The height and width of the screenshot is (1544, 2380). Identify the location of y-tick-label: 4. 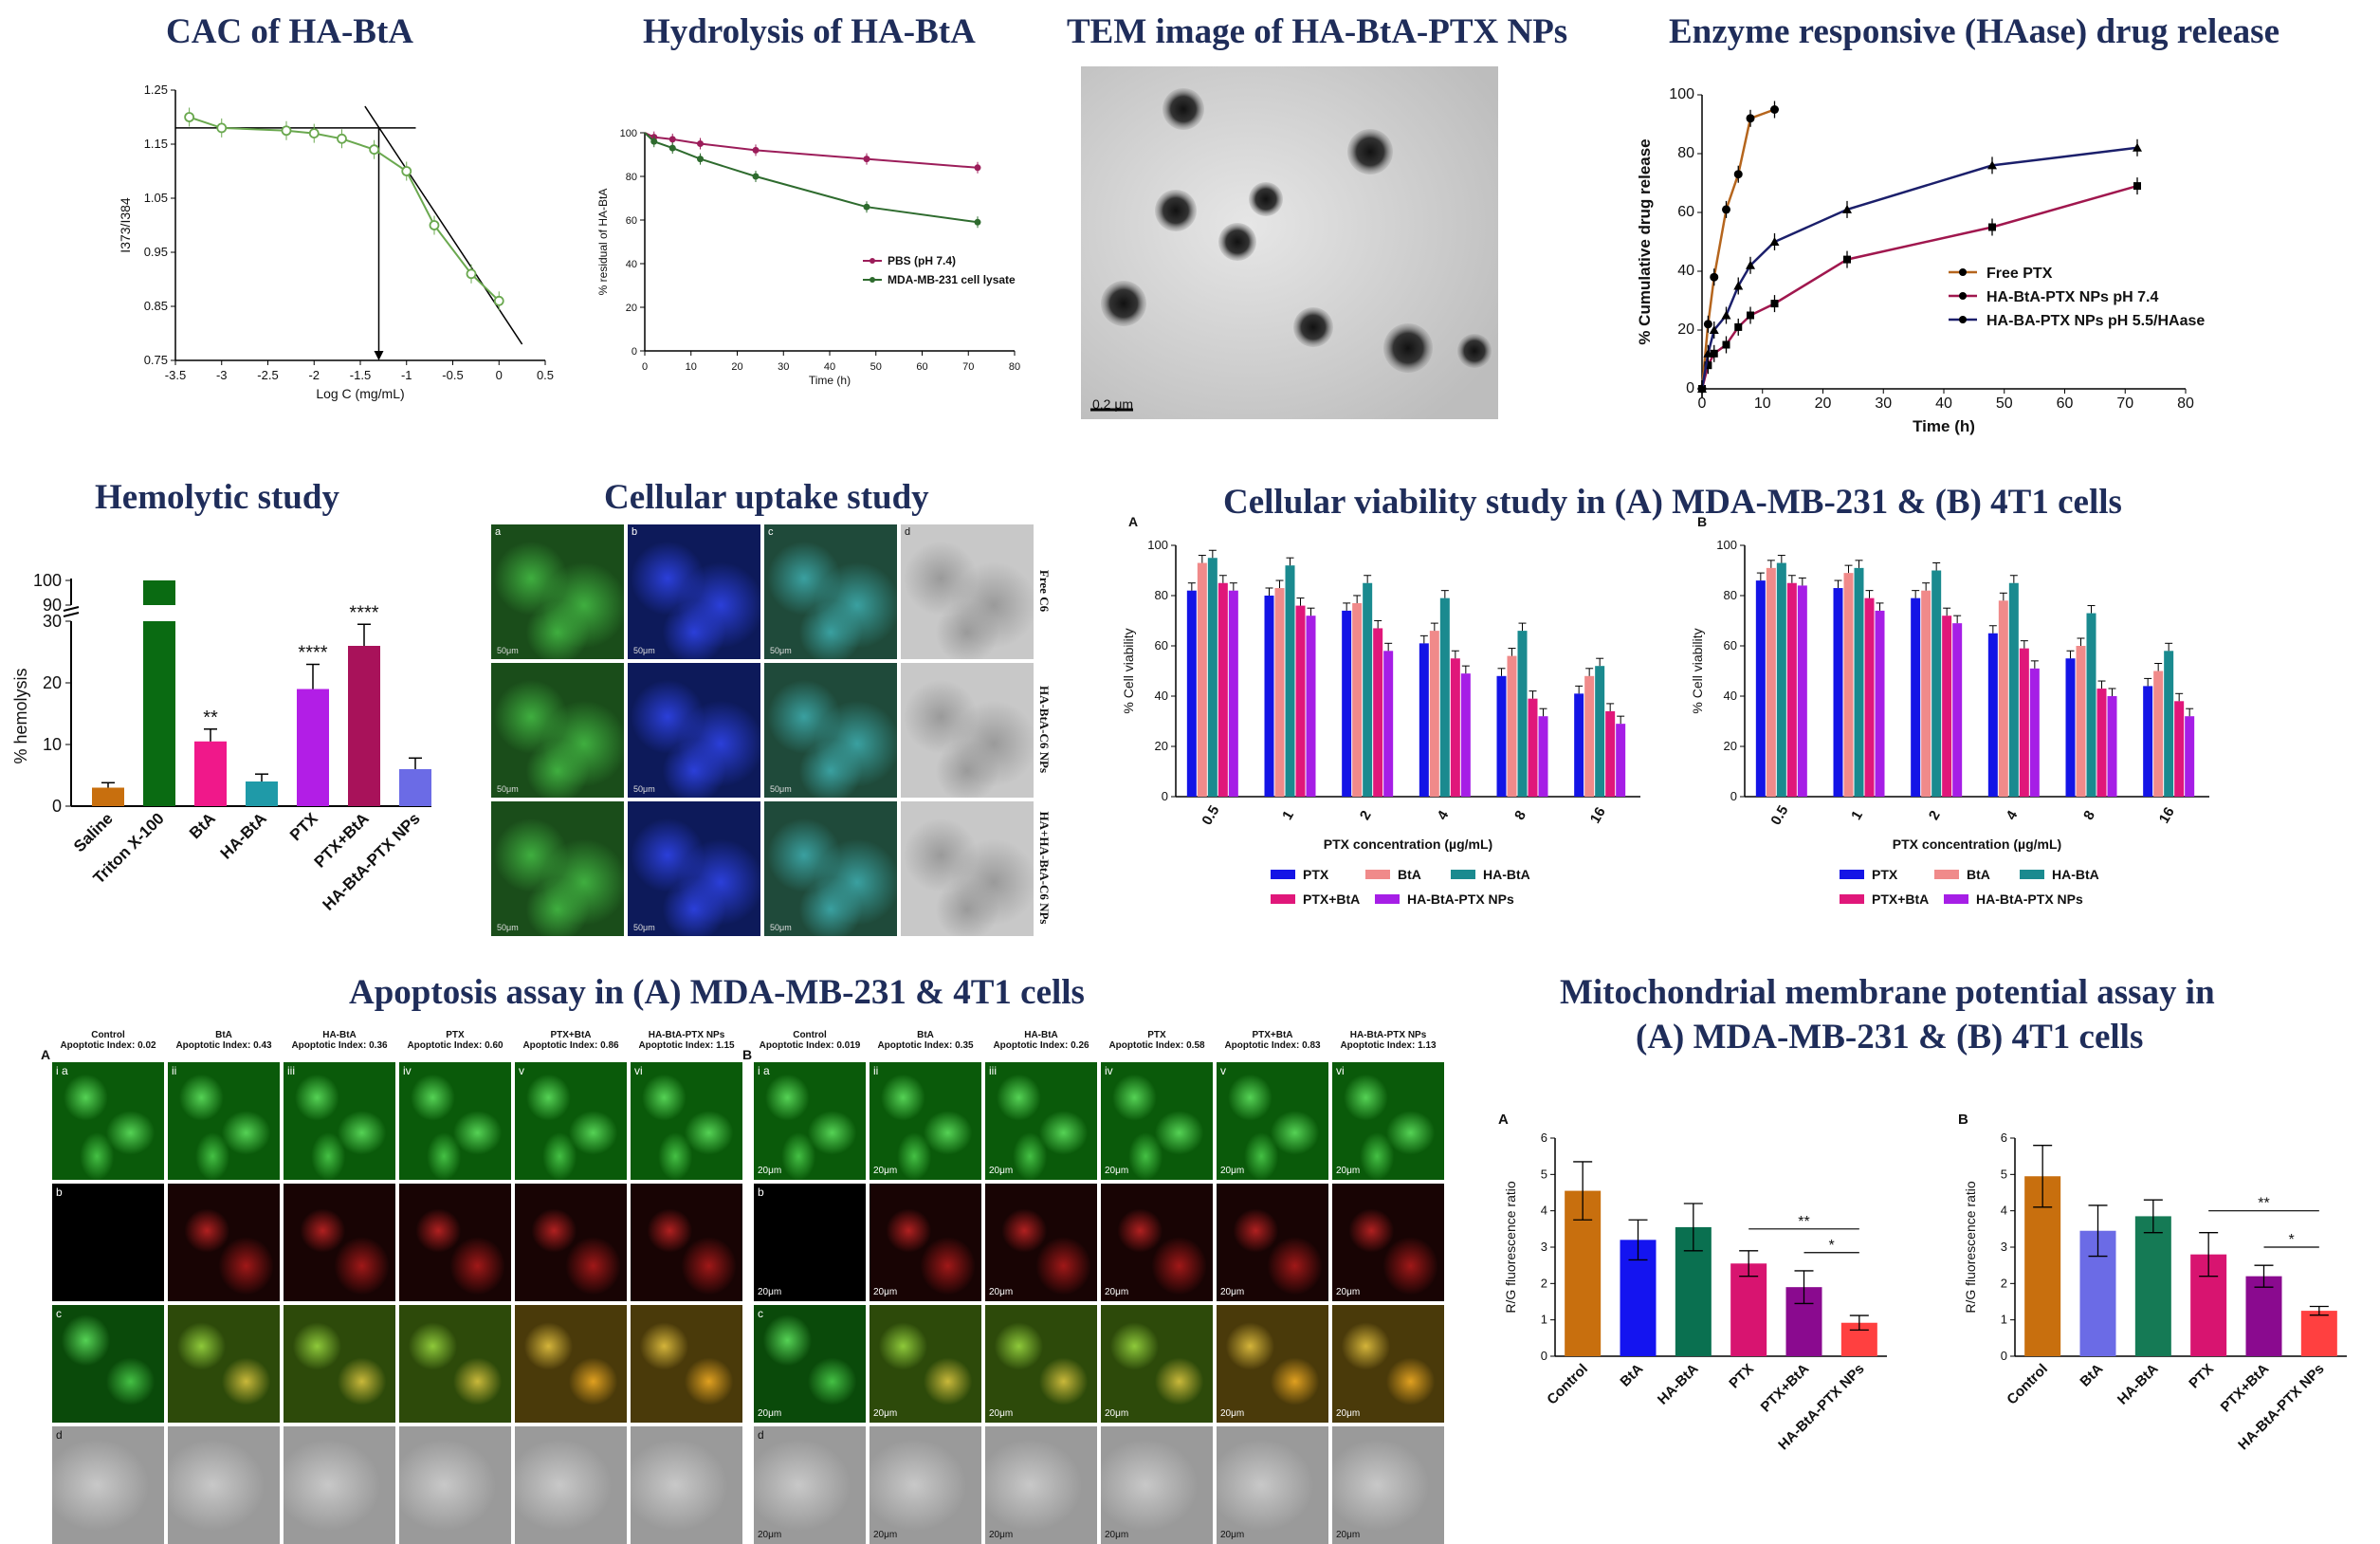
(1544, 1211).